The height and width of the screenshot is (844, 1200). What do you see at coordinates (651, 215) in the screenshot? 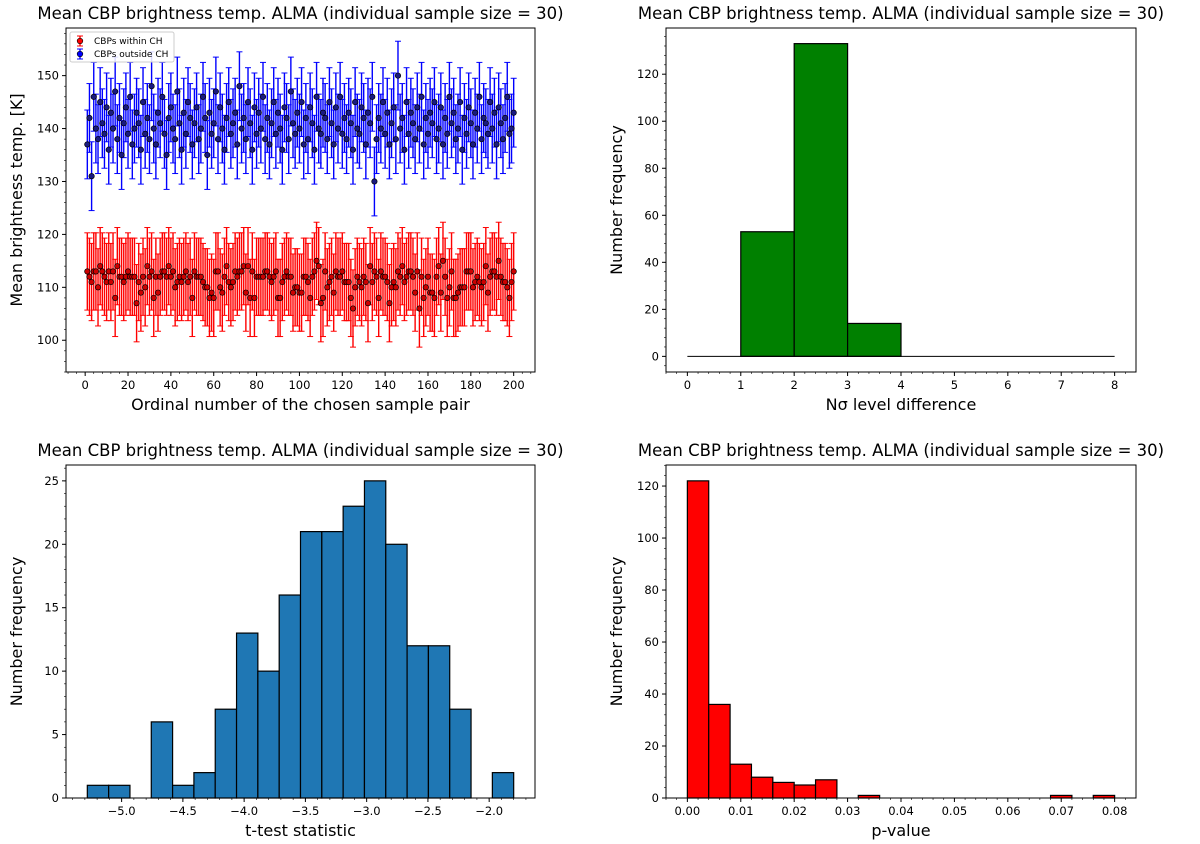
I see `y-tick-label: 60` at bounding box center [651, 215].